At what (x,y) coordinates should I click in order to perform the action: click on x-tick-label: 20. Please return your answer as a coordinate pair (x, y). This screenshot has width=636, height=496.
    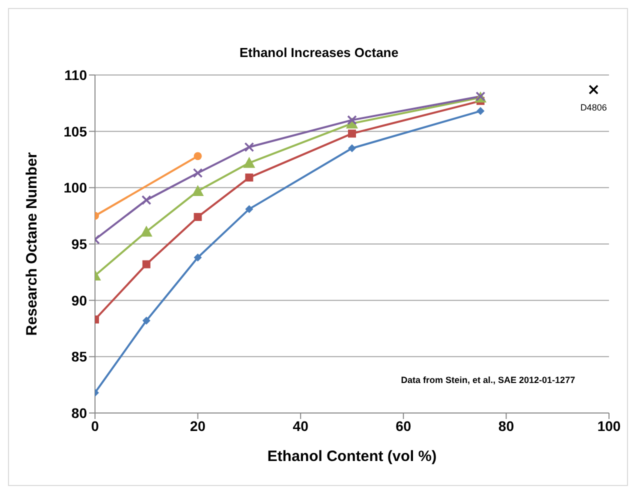
    Looking at the image, I should click on (198, 426).